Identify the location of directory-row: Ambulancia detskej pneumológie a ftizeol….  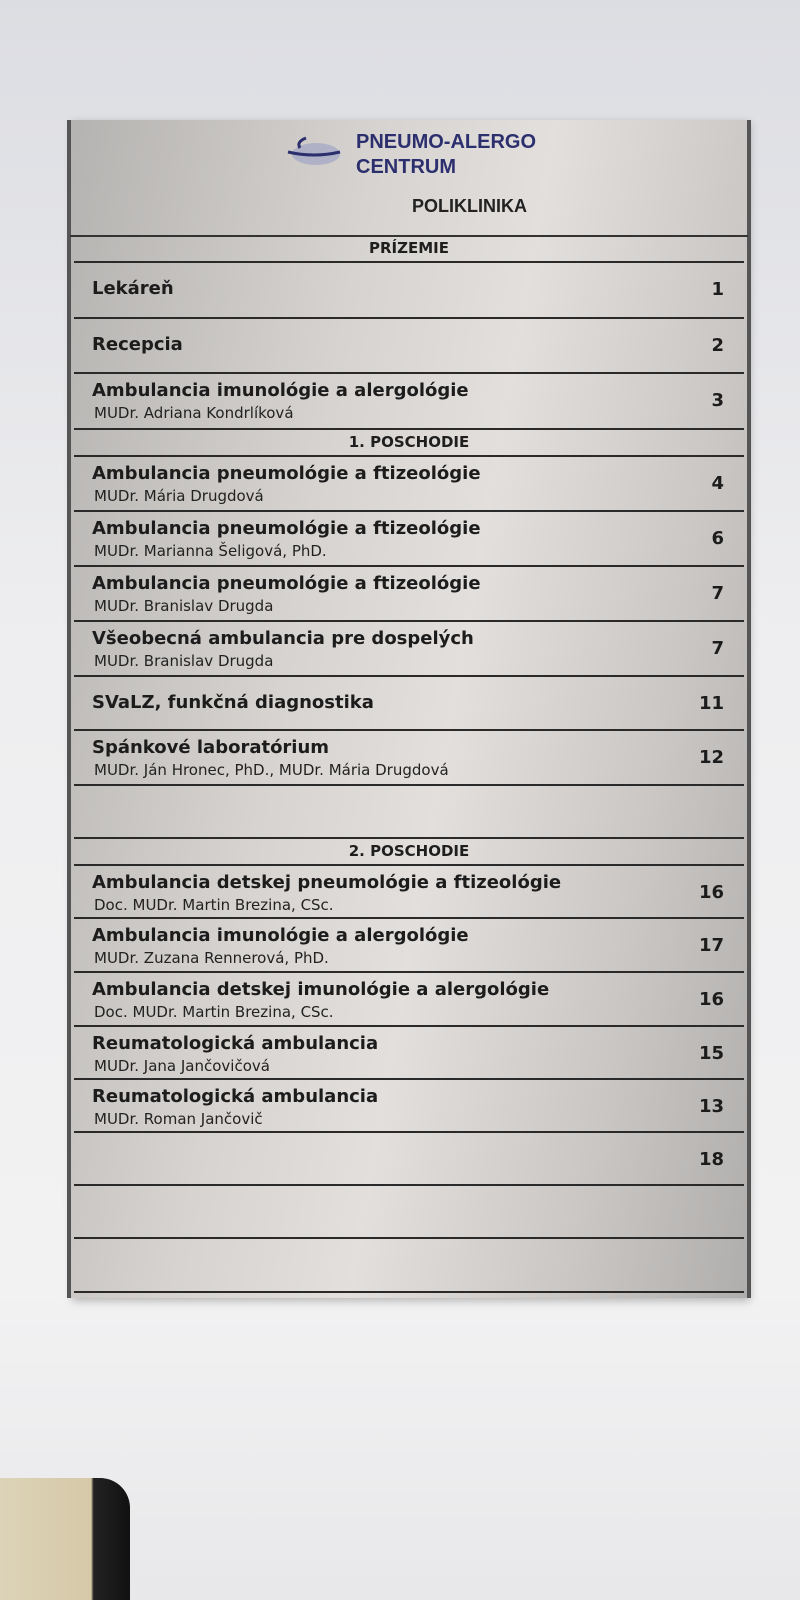
(409, 892).